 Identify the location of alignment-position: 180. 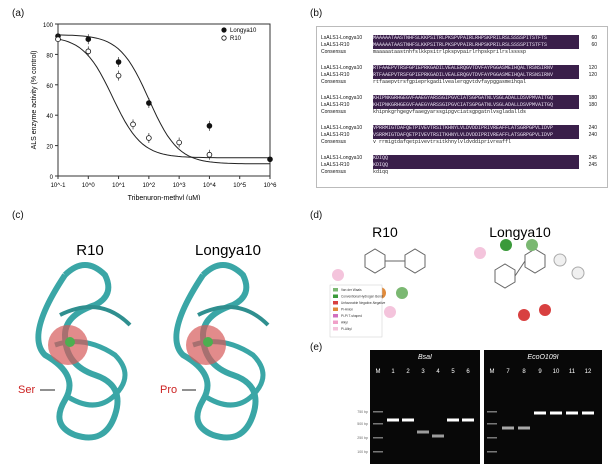
(592, 98).